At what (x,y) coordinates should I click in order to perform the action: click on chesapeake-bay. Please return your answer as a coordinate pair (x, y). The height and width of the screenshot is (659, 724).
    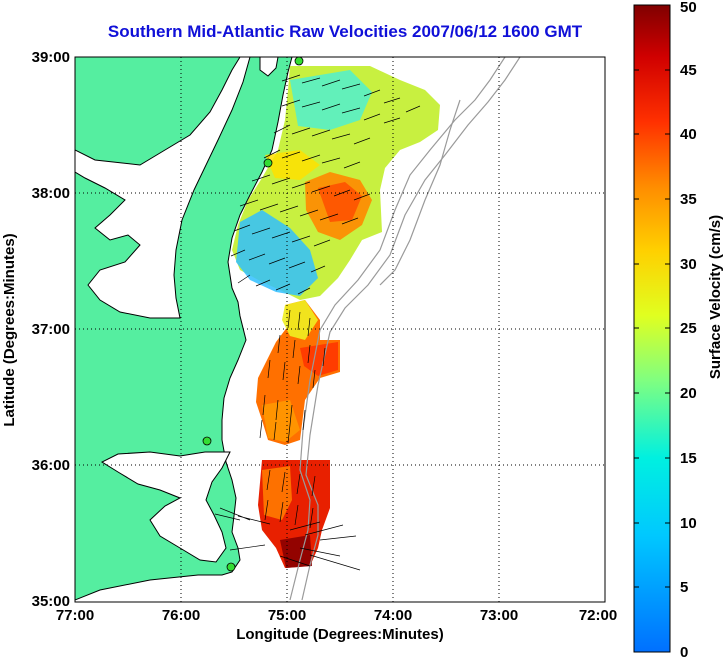
    Looking at the image, I should click on (163, 188).